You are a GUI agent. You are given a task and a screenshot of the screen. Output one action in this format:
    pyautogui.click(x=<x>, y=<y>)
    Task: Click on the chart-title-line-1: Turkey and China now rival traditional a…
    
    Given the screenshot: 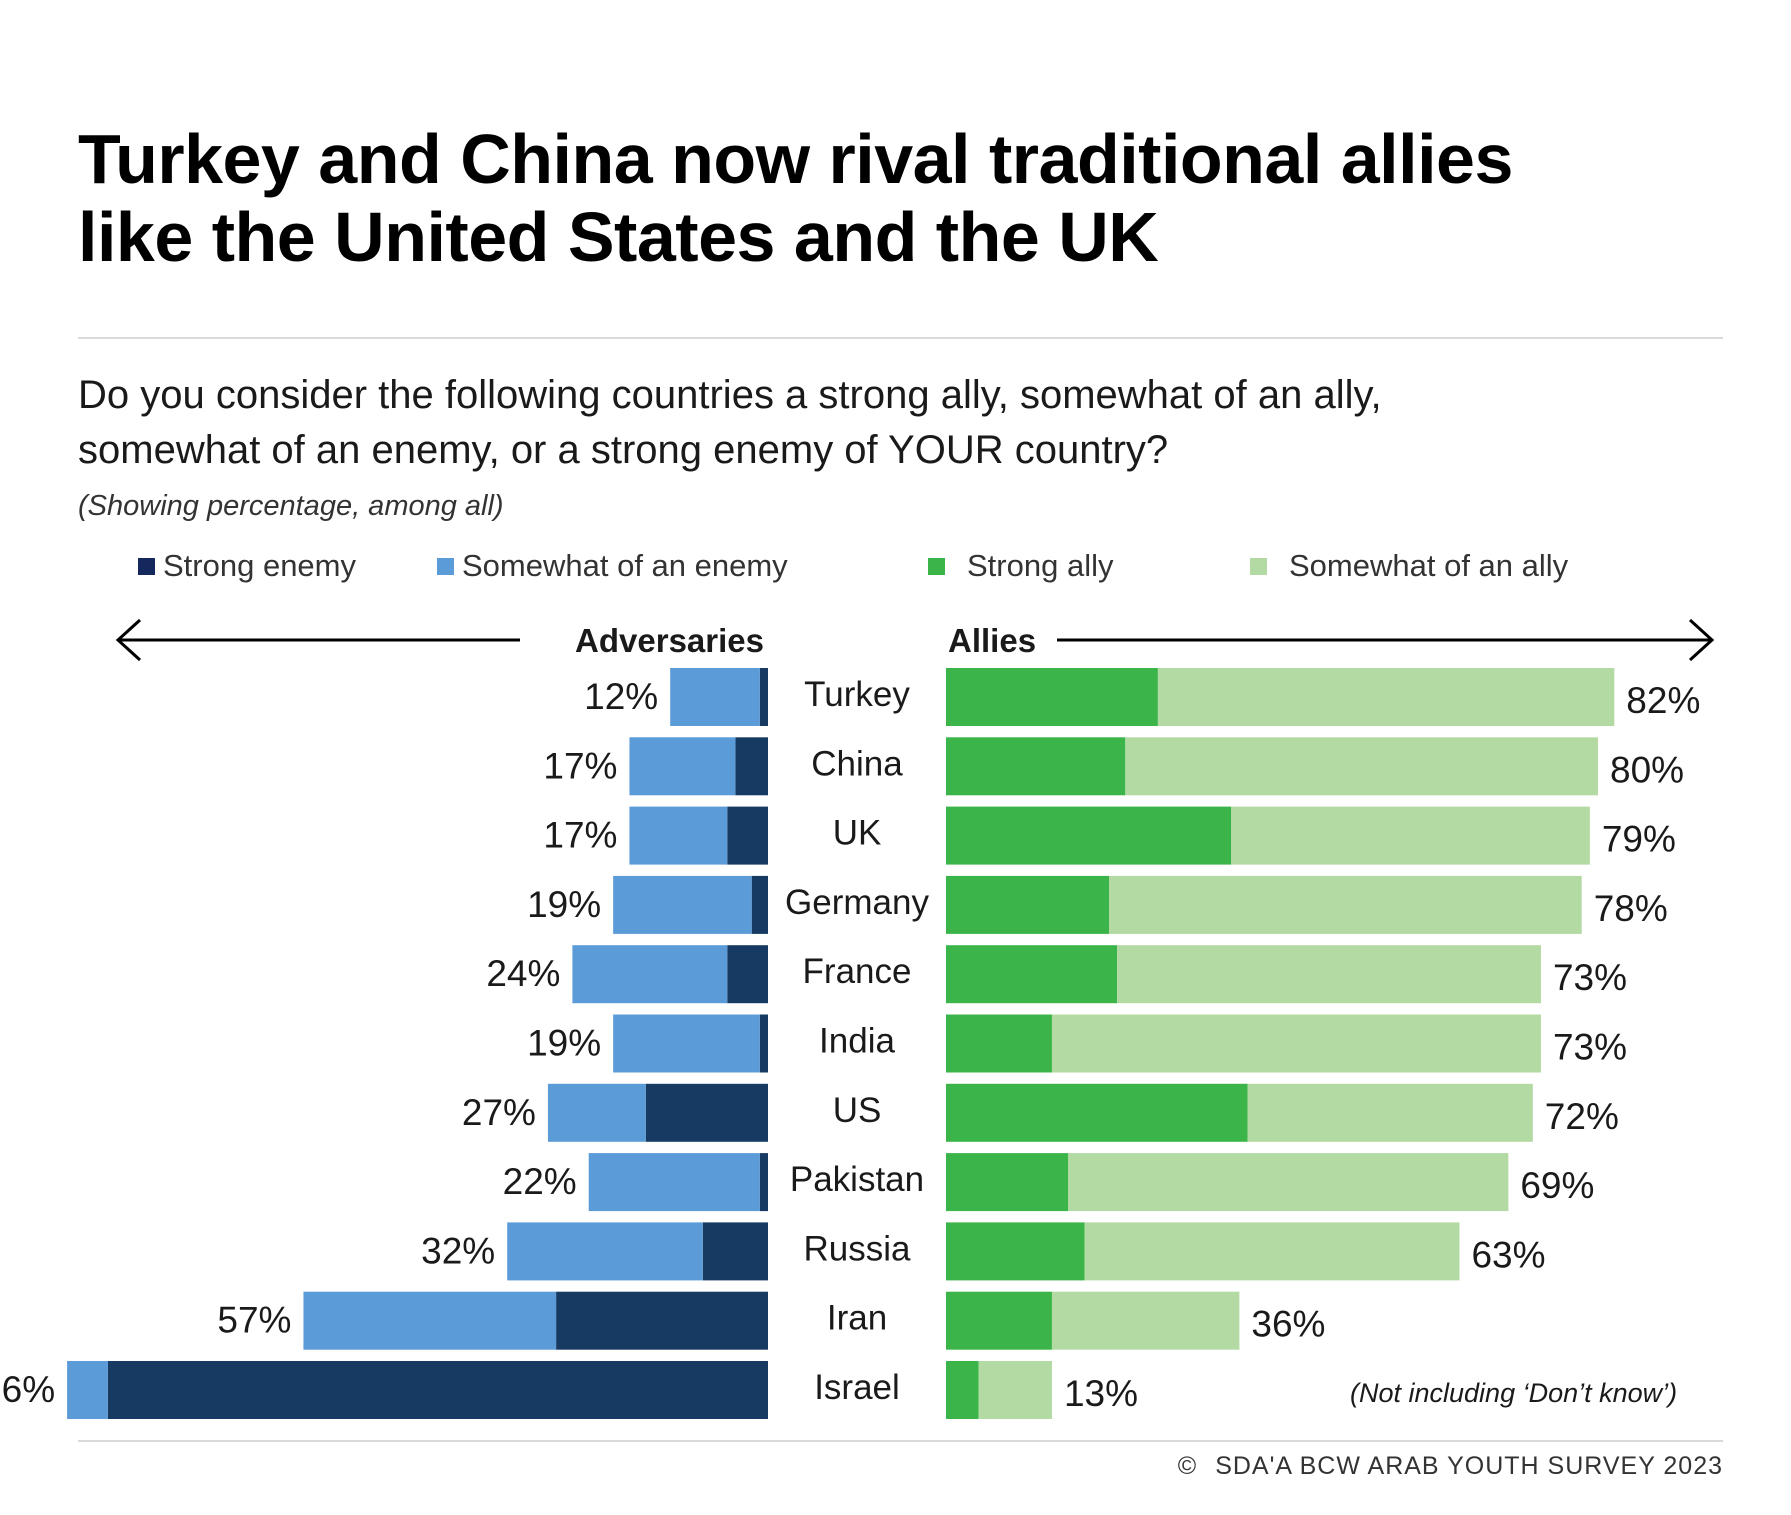 What is the action you would take?
    pyautogui.click(x=795, y=159)
    